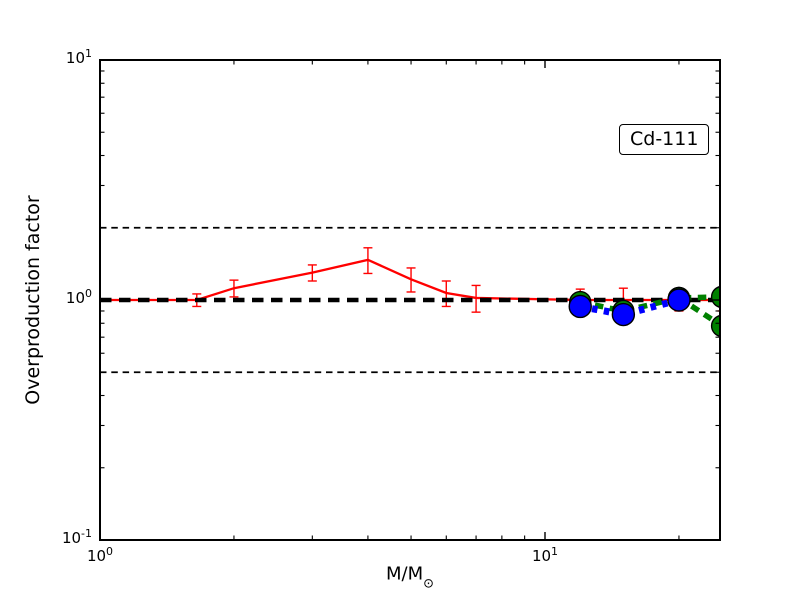 The height and width of the screenshot is (600, 800). What do you see at coordinates (404, 574) in the screenshot?
I see `x-axis-label-base: M/M` at bounding box center [404, 574].